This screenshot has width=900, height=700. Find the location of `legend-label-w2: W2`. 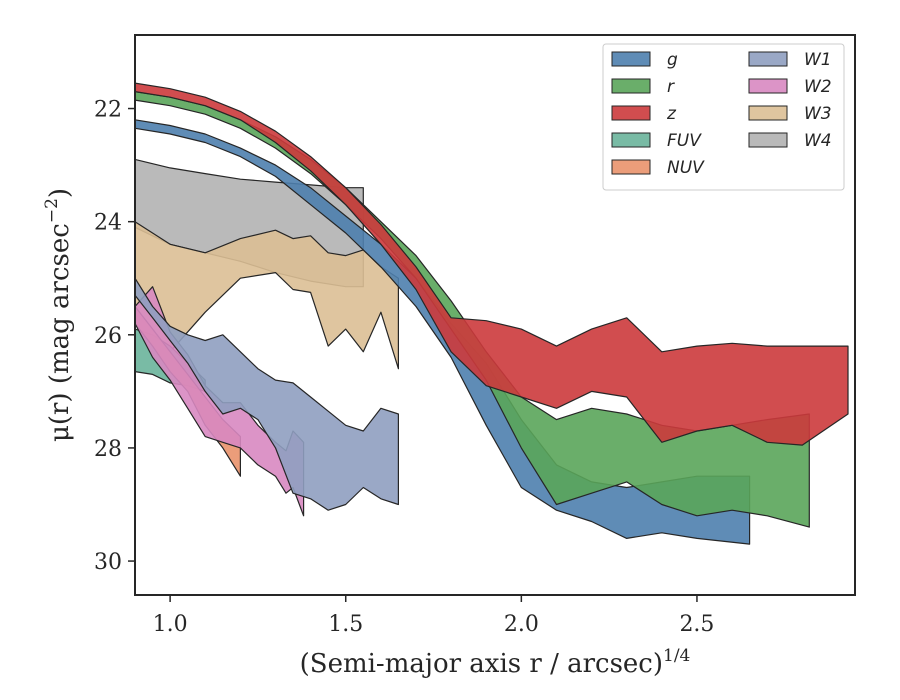

legend-label-w2: W2 is located at coordinates (818, 87).